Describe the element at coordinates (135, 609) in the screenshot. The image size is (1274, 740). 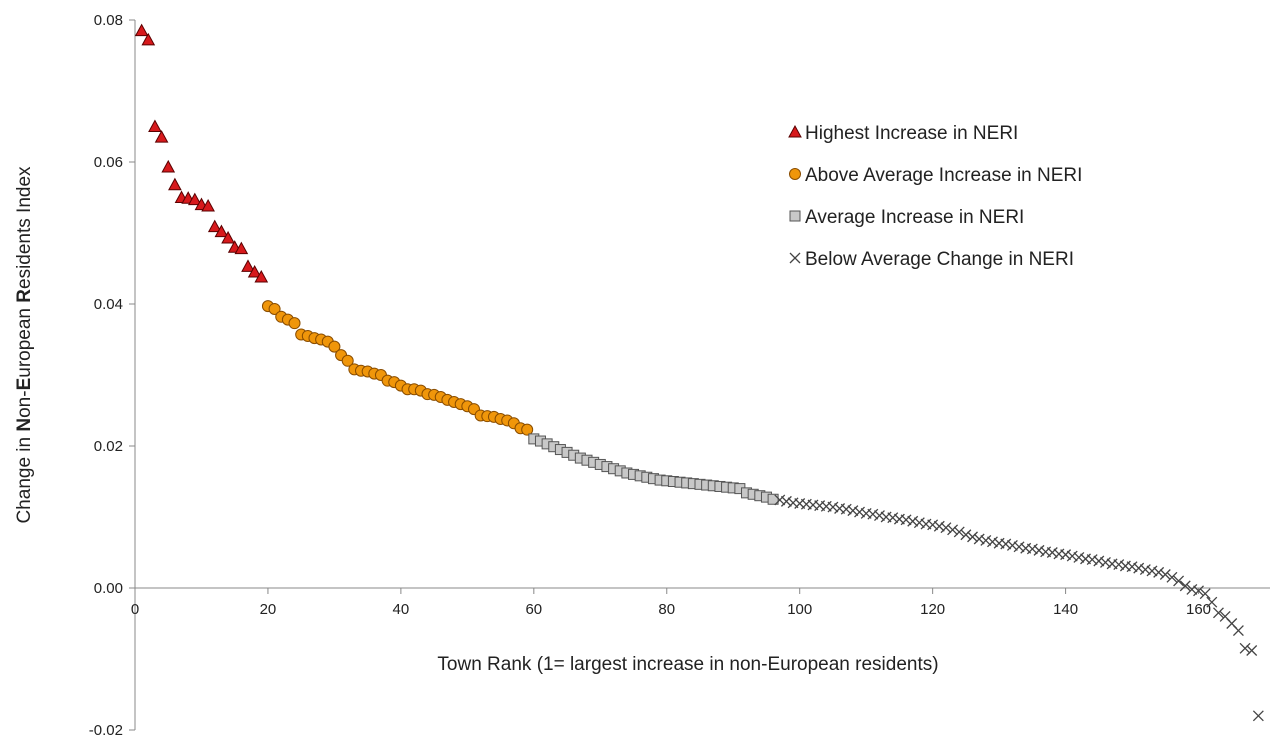
I see `x-tick-label: 0` at that location.